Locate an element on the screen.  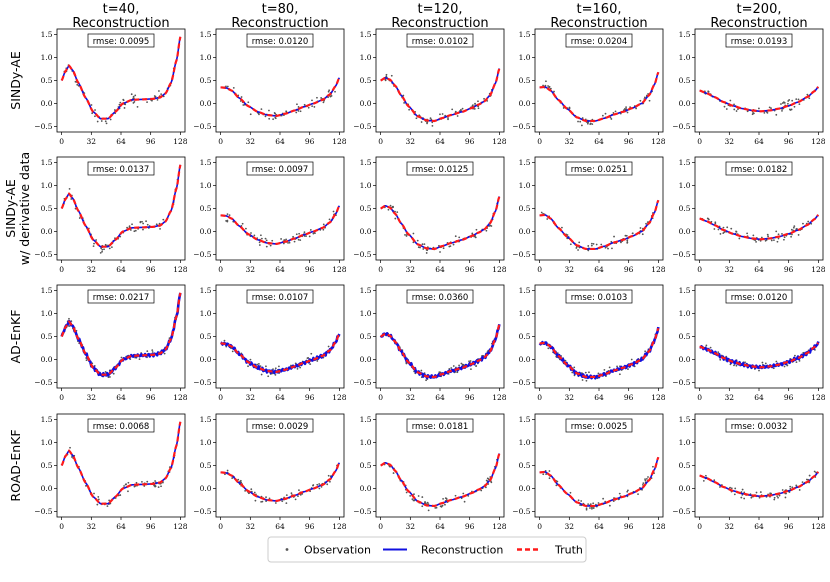
rmse-label: rmse: 0.0217 is located at coordinates (121, 298).